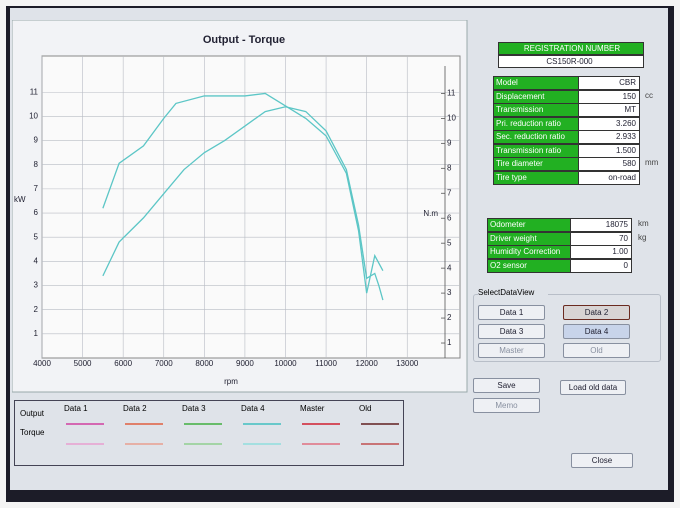 The width and height of the screenshot is (680, 508). I want to click on spec-label: Transmission, so click(536, 110).